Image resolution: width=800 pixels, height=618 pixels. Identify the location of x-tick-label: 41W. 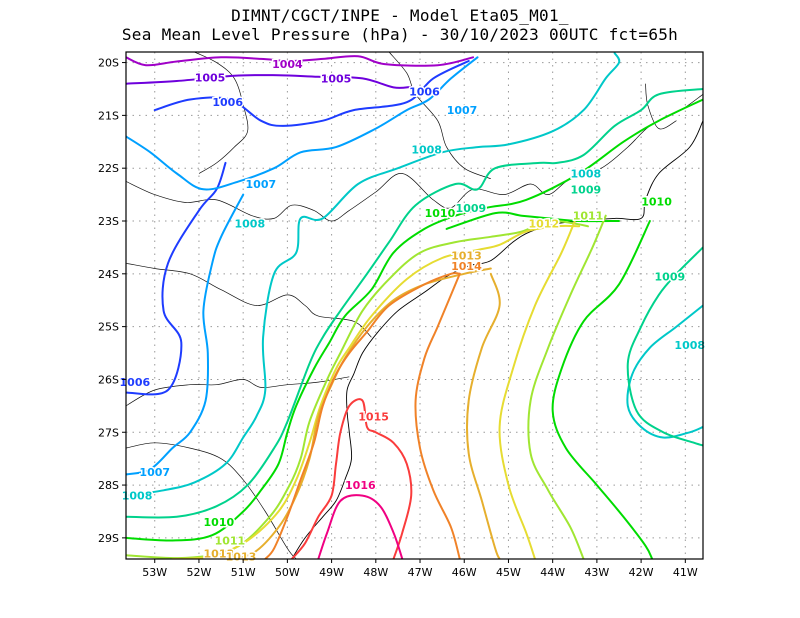
(685, 572).